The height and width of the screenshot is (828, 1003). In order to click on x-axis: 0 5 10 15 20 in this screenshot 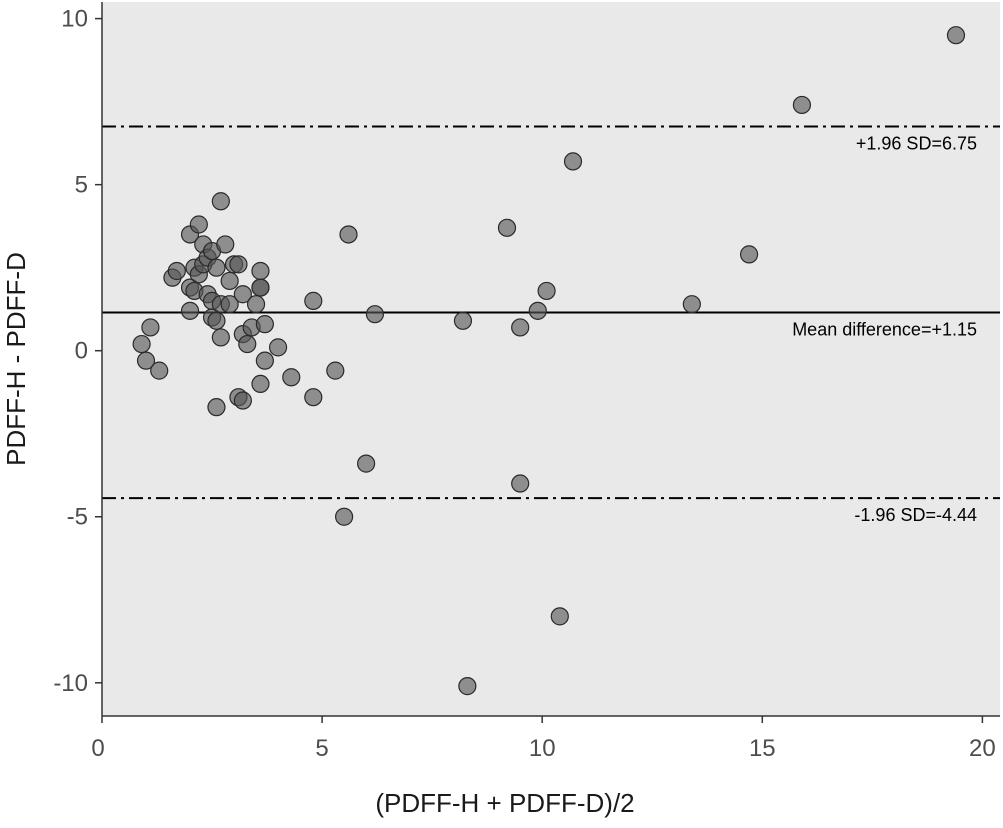, I will do `click(545, 738)`.